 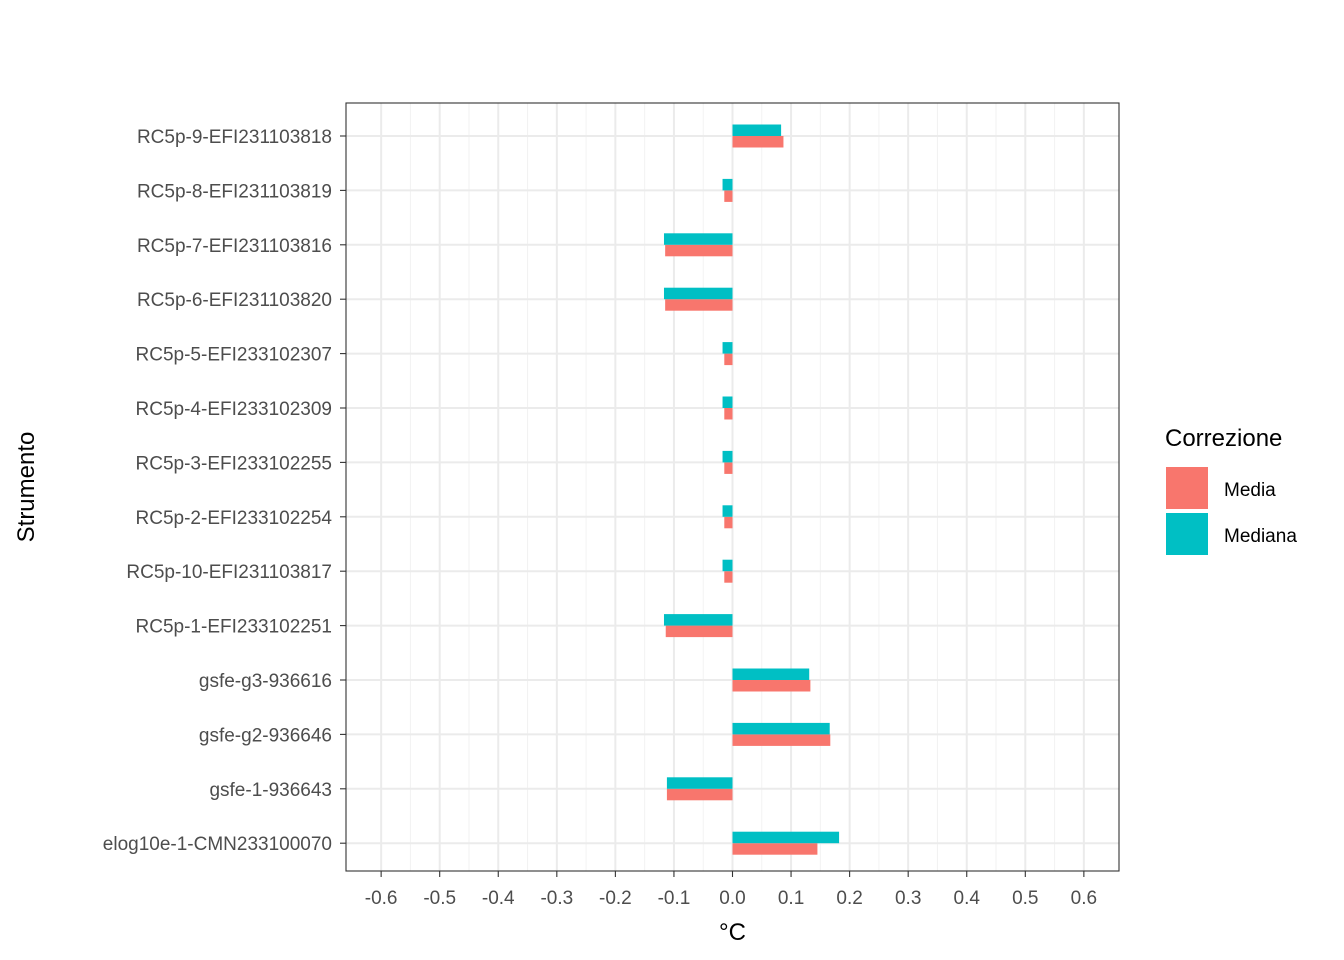 I want to click on legend: Correzione Media Mediana, so click(x=1231, y=490).